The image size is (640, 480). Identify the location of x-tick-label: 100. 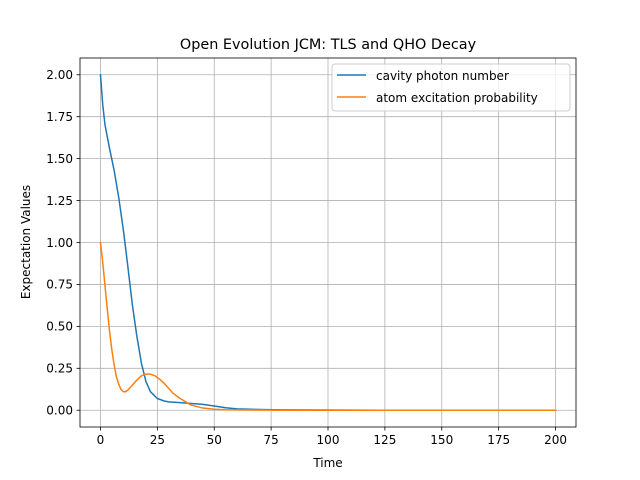
(328, 440).